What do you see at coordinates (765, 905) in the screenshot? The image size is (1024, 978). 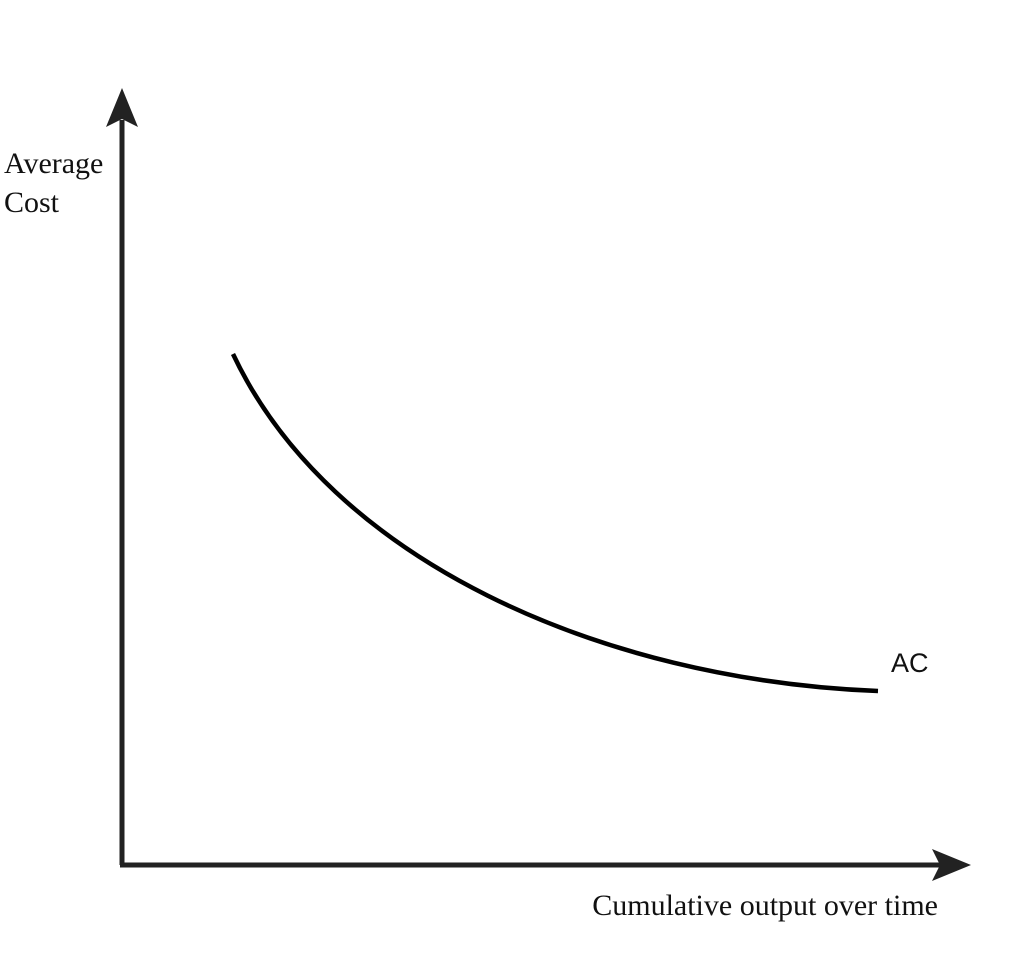 I see `x-axis-label: Cumulative output over time` at bounding box center [765, 905].